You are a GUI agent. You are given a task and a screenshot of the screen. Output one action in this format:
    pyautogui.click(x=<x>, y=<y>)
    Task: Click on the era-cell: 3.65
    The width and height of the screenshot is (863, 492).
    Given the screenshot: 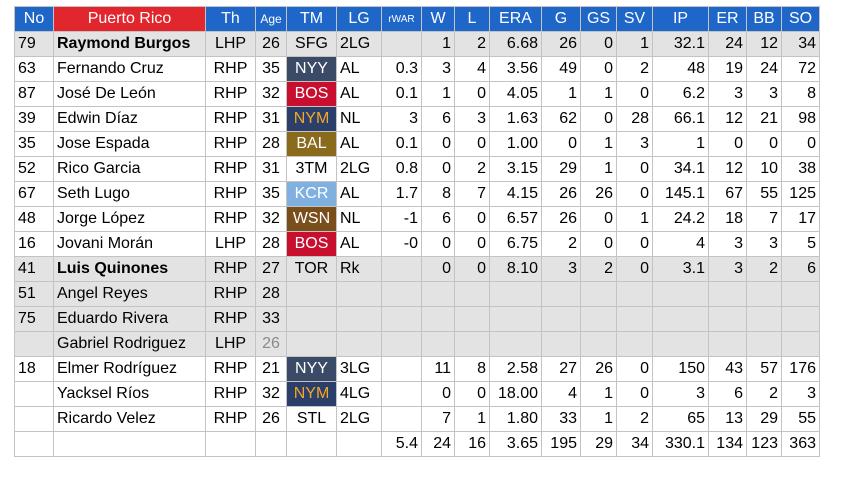 What is the action you would take?
    pyautogui.click(x=515, y=444)
    